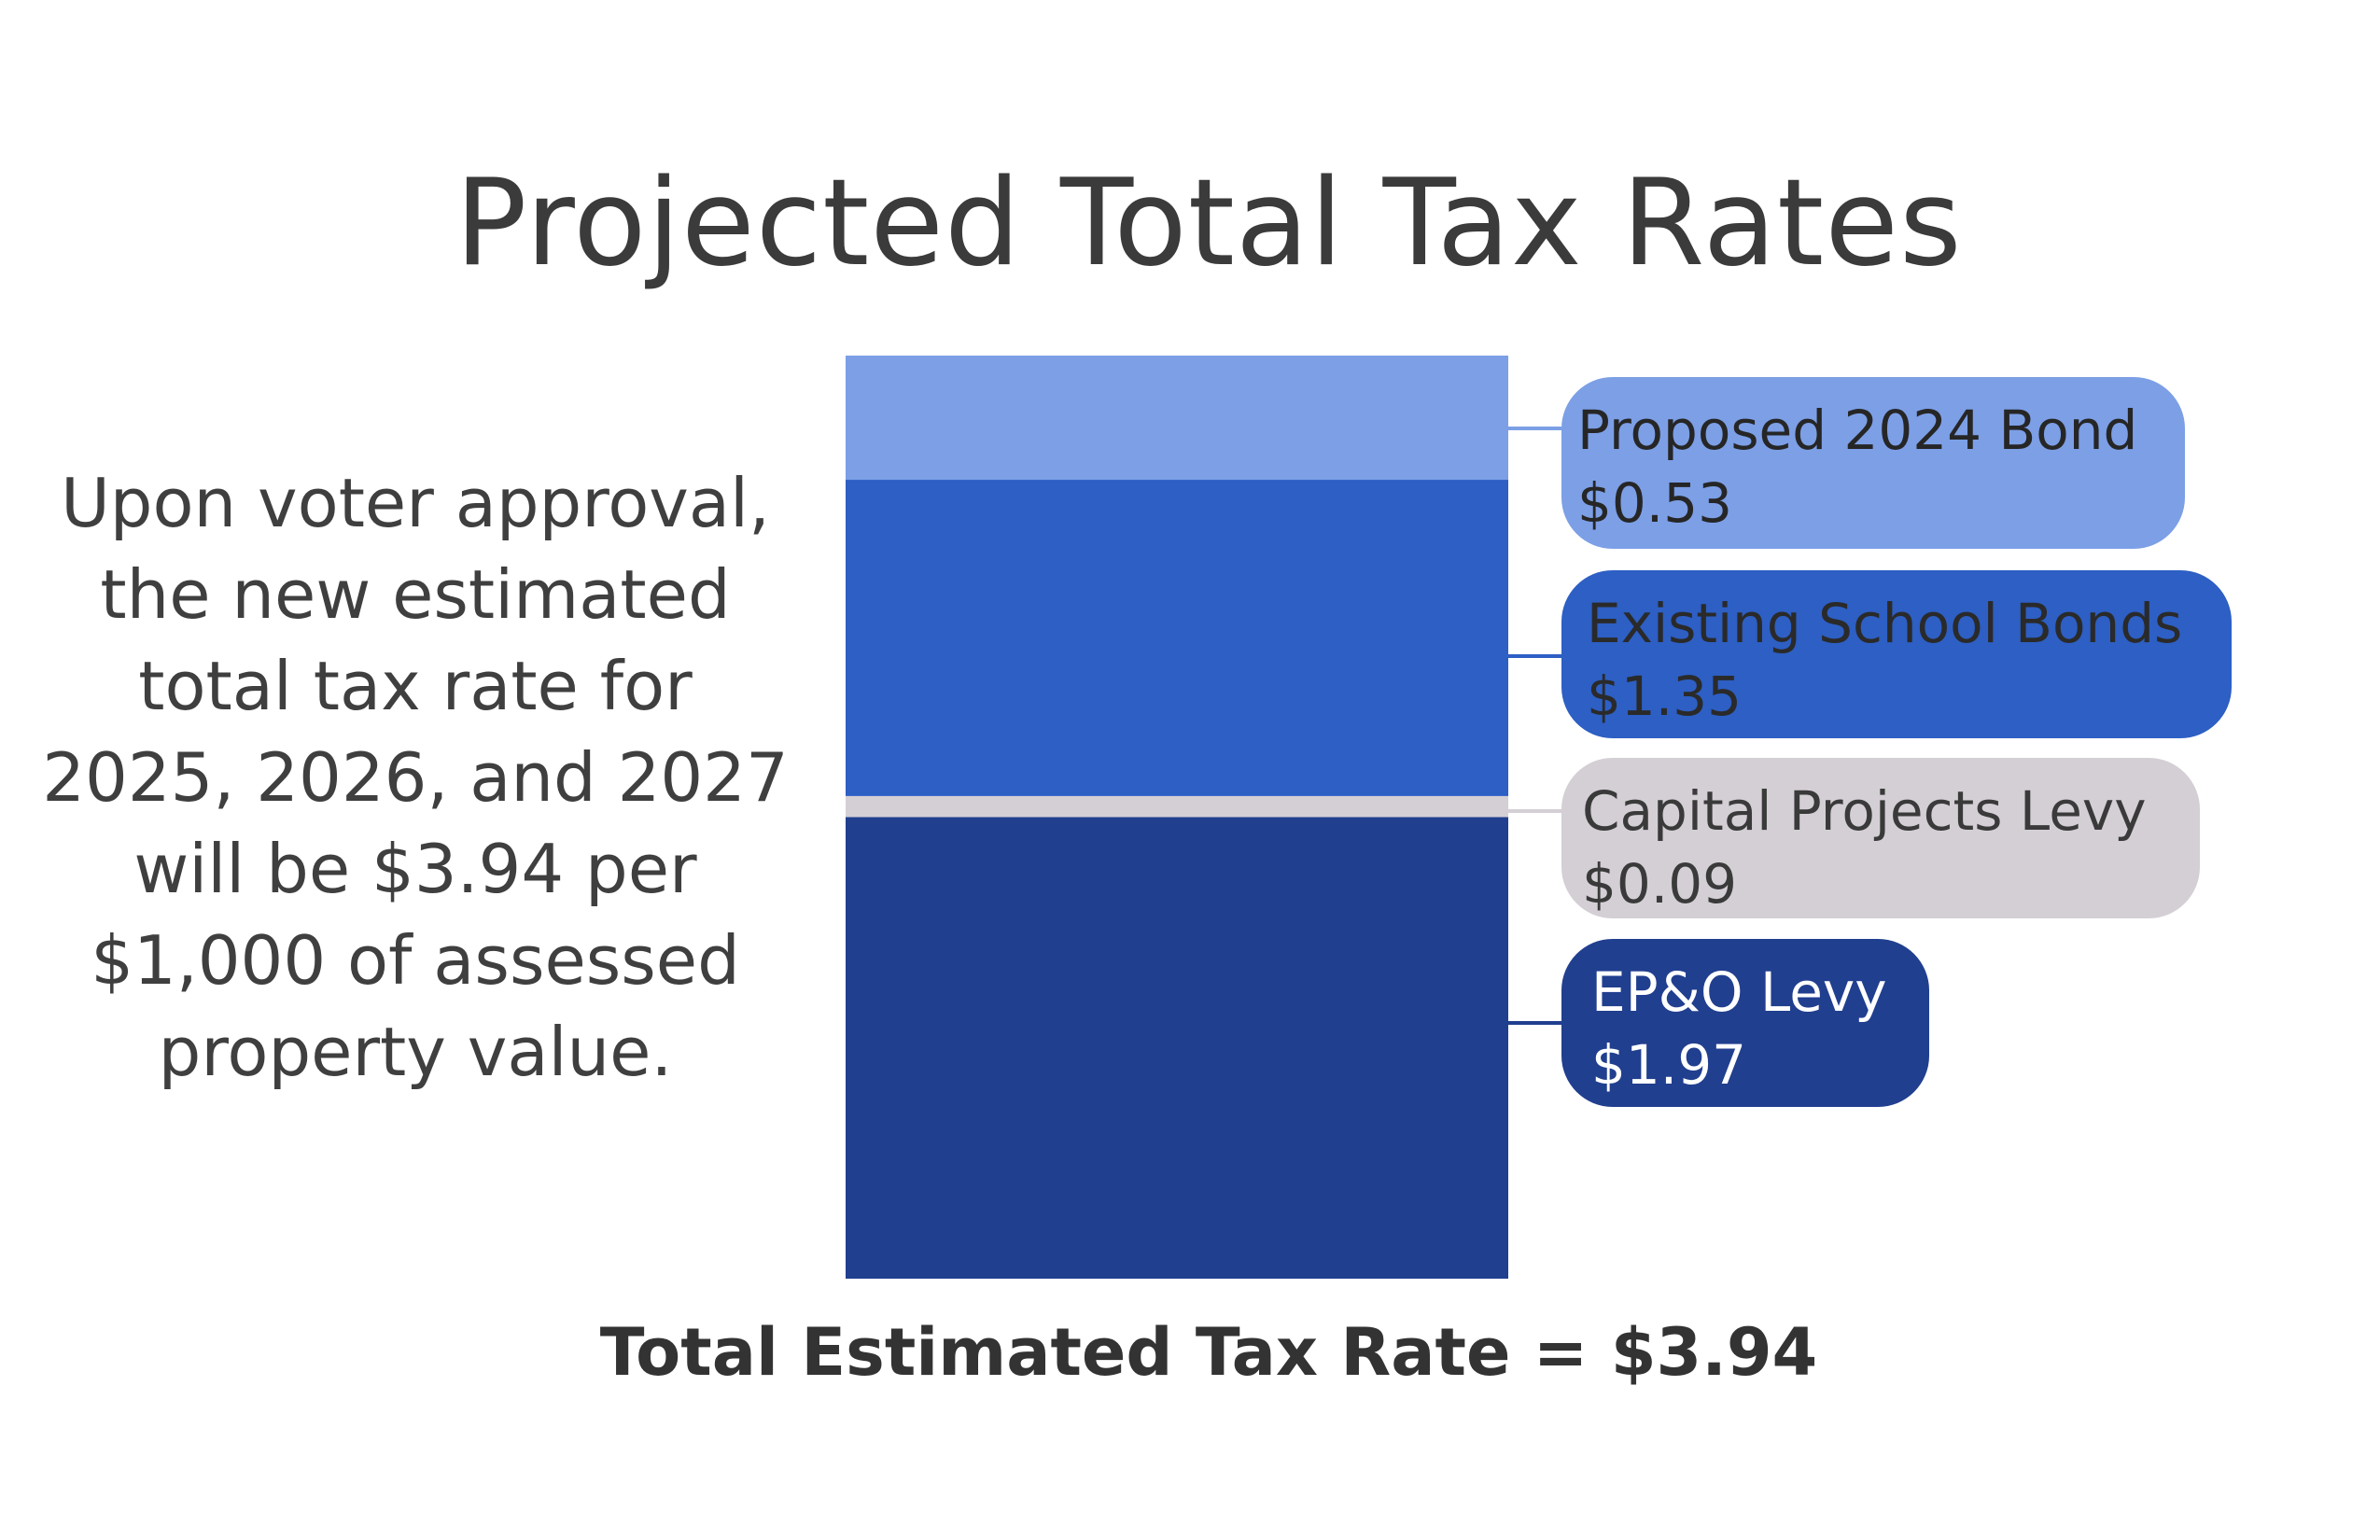 The image size is (2380, 1540). I want to click on label-box-capital-projects-levy, so click(1880, 838).